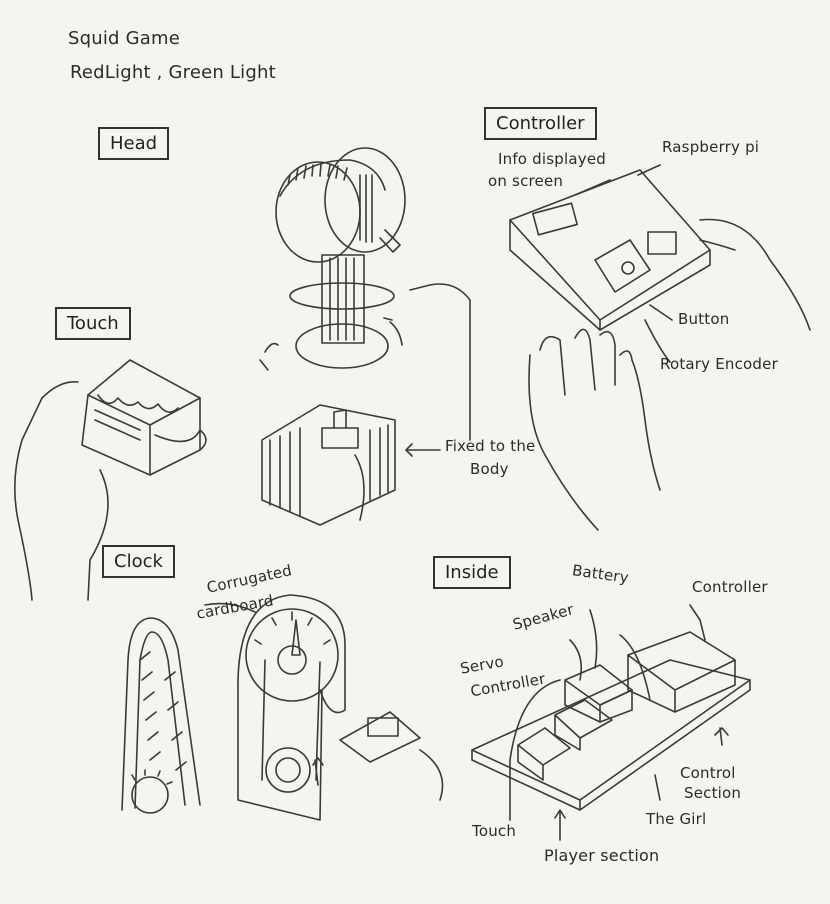 The image size is (830, 904). Describe the element at coordinates (704, 319) in the screenshot. I see `annotation-button: Button` at that location.